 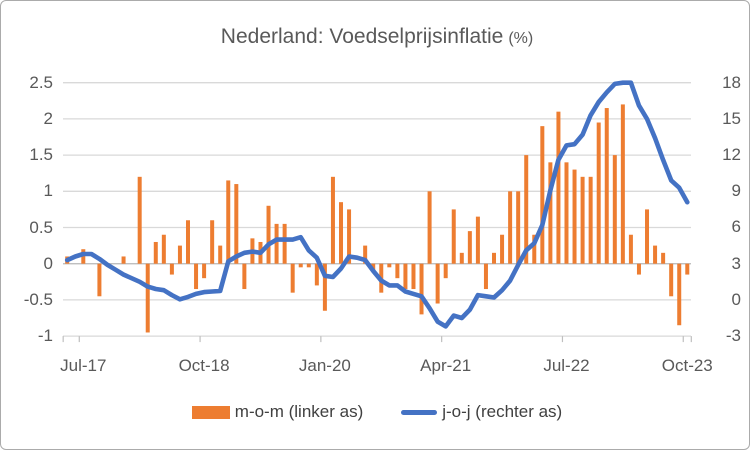 What do you see at coordinates (736, 227) in the screenshot?
I see `right-axis-tick-label: 6` at bounding box center [736, 227].